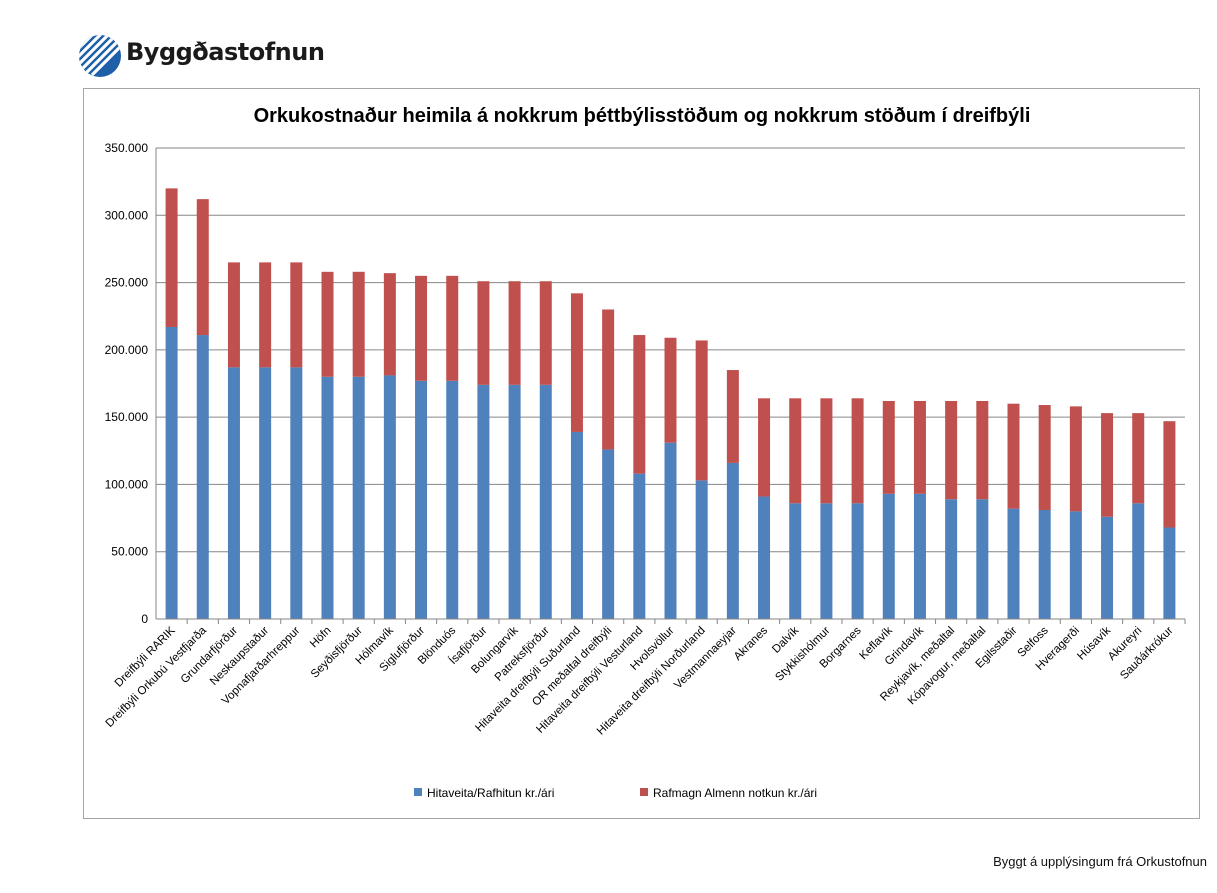 The image size is (1217, 893). Describe the element at coordinates (127, 350) in the screenshot. I see `y-tick-label: 200.000` at that location.